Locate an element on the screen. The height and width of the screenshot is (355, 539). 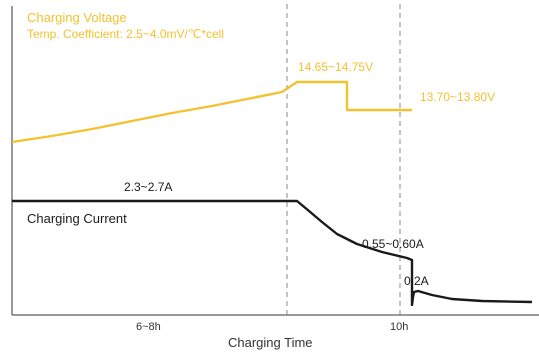
voltage-float-label: 13.70~13.80V is located at coordinates (458, 97).